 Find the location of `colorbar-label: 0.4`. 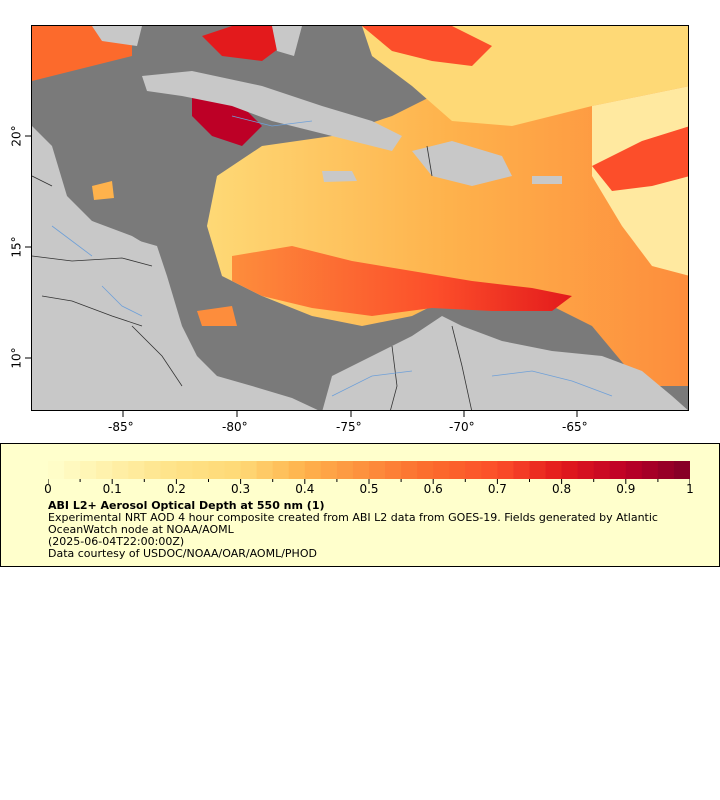

colorbar-label: 0.4 is located at coordinates (305, 489).